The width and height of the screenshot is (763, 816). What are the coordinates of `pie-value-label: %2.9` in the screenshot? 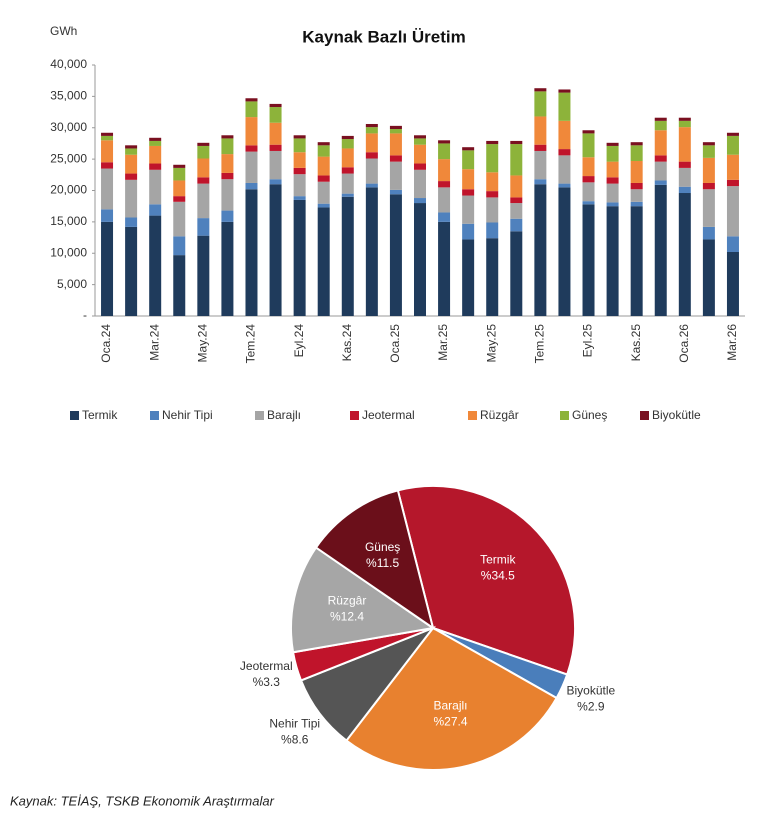 It's located at (591, 707).